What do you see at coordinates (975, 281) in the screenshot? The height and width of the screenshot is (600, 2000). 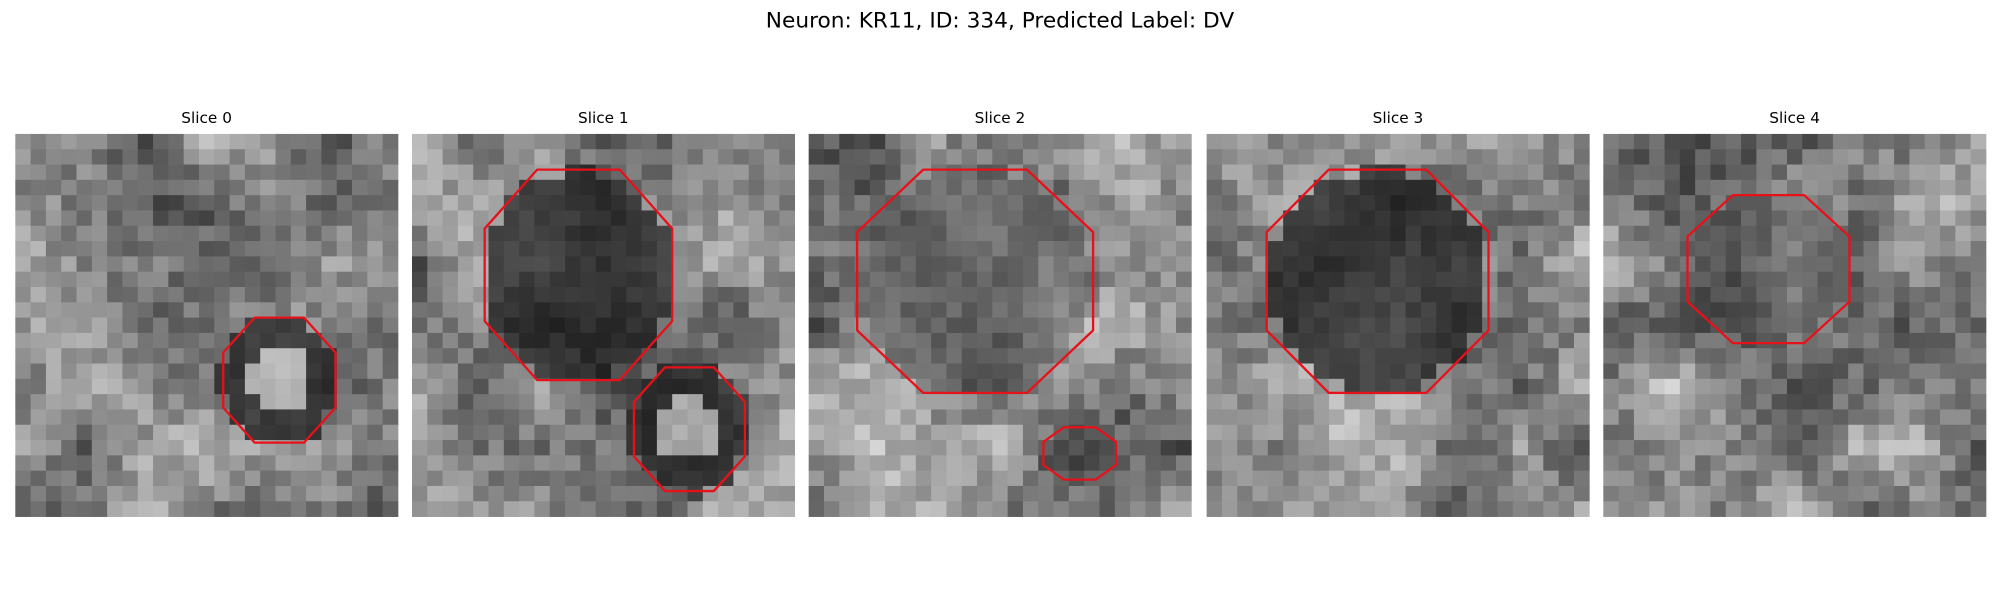 I see `roi-contour` at bounding box center [975, 281].